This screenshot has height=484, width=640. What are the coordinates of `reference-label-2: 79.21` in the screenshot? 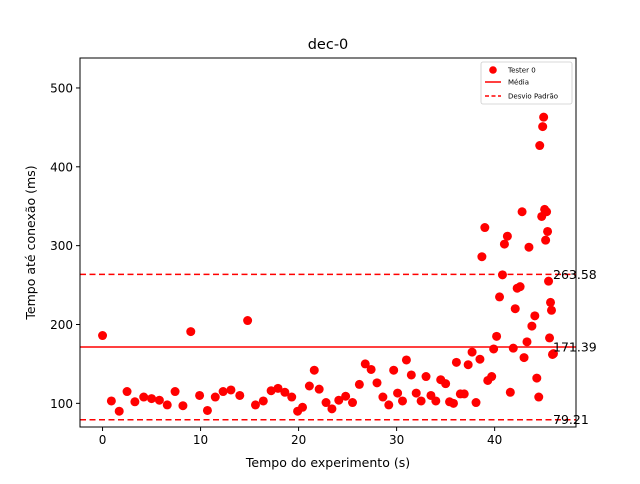 It's located at (571, 419).